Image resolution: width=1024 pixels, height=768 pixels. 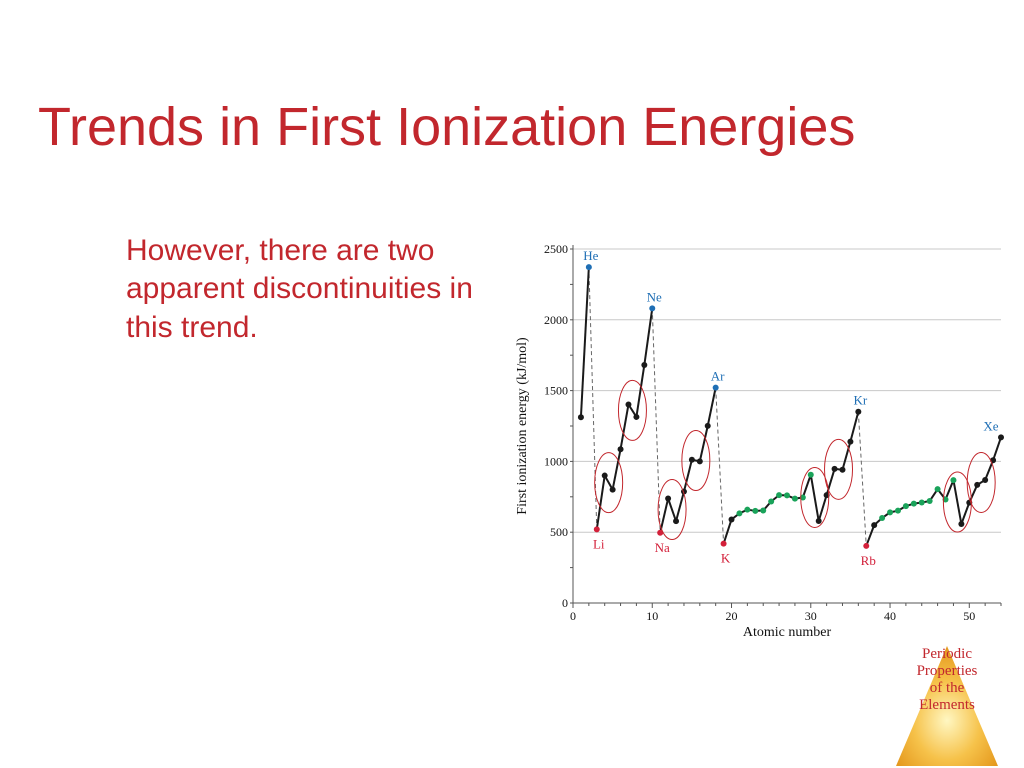 I want to click on element-label: Xe, so click(x=990, y=425).